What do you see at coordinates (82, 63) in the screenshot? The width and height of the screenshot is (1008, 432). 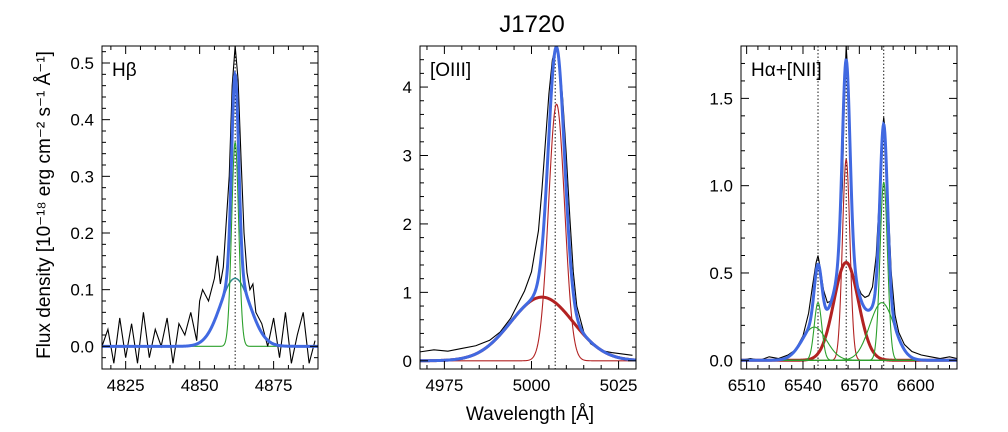 I see `y-tick-label-hbeta-5: 0.5` at bounding box center [82, 63].